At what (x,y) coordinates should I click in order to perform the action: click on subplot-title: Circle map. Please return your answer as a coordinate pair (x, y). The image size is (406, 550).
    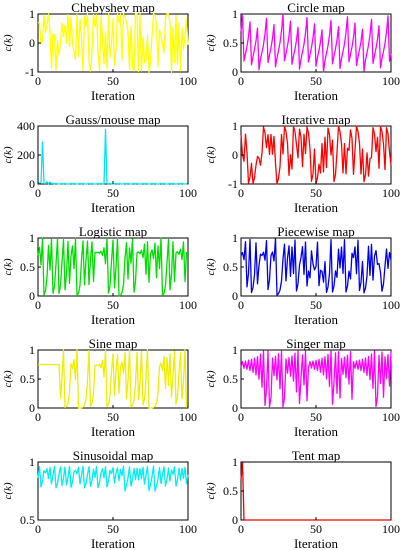
    Looking at the image, I should click on (315, 7).